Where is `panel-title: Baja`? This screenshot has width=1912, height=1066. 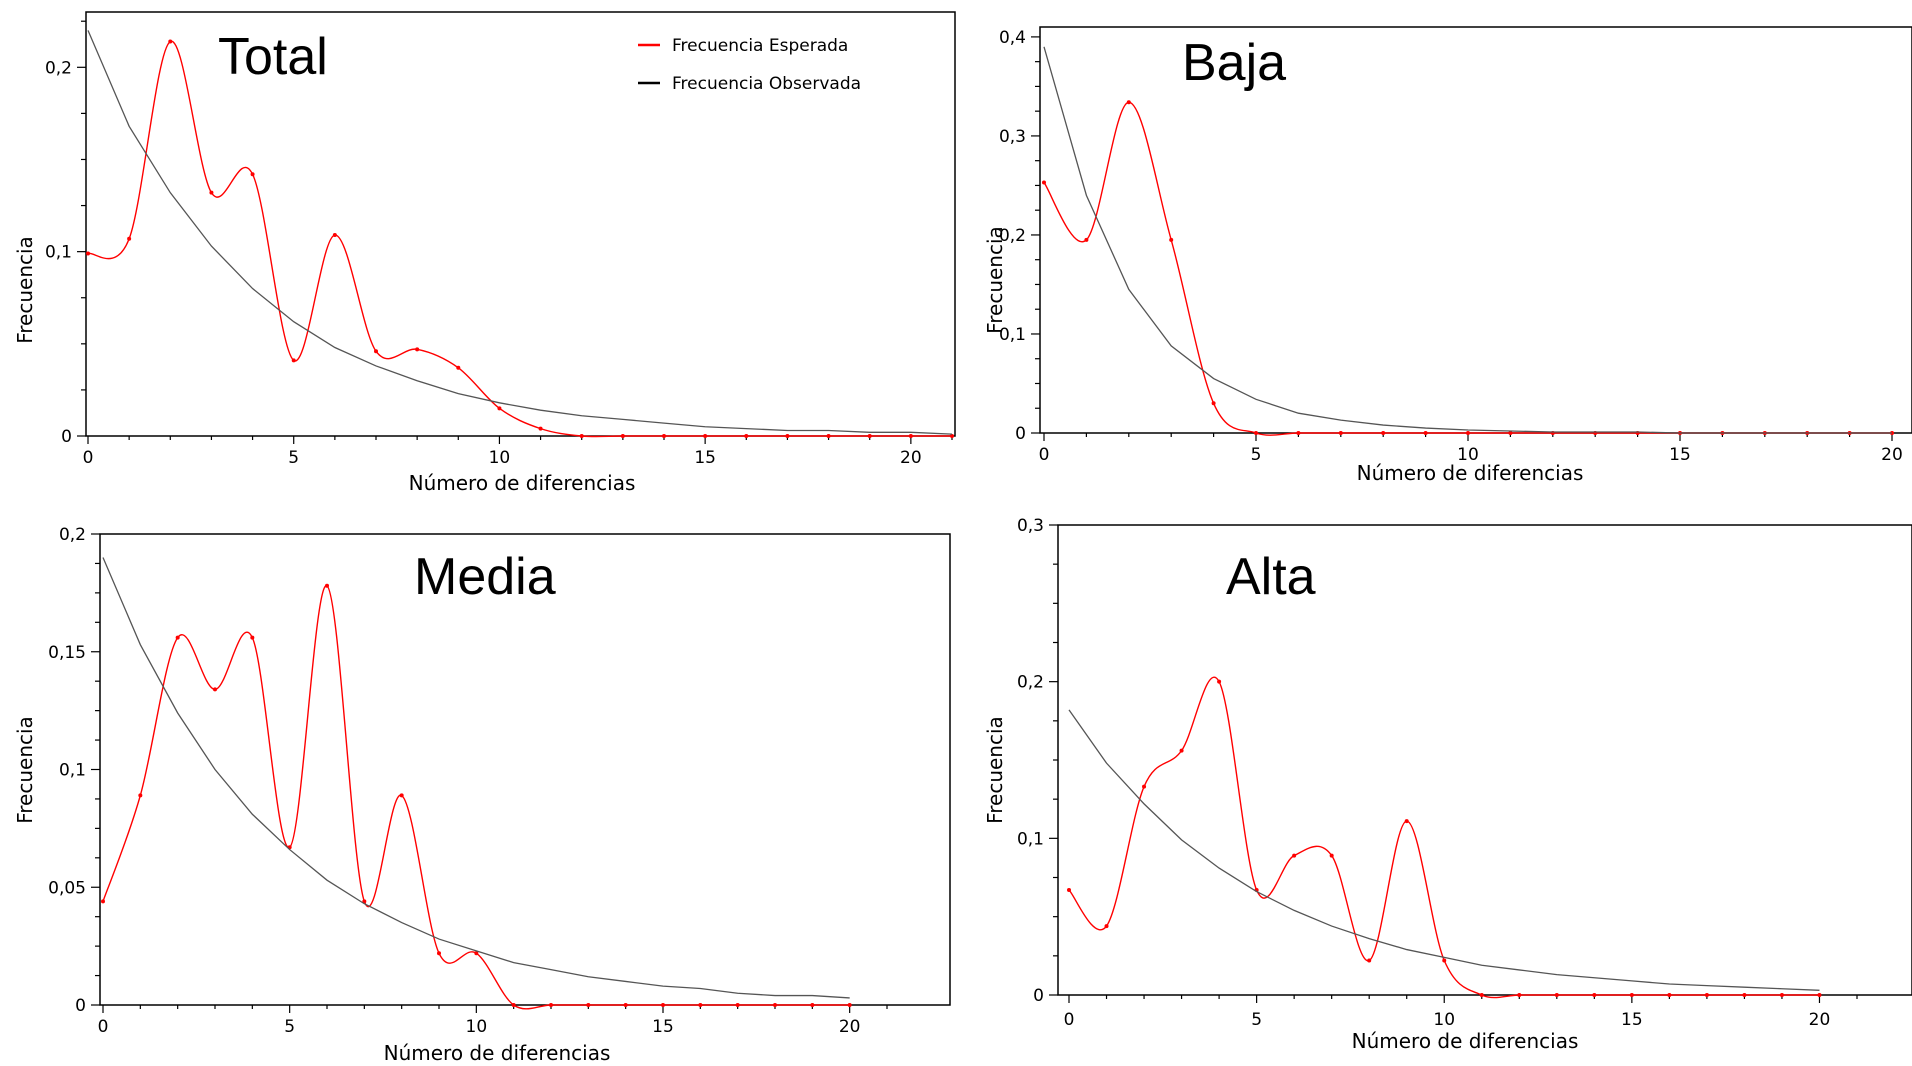 panel-title: Baja is located at coordinates (1234, 63).